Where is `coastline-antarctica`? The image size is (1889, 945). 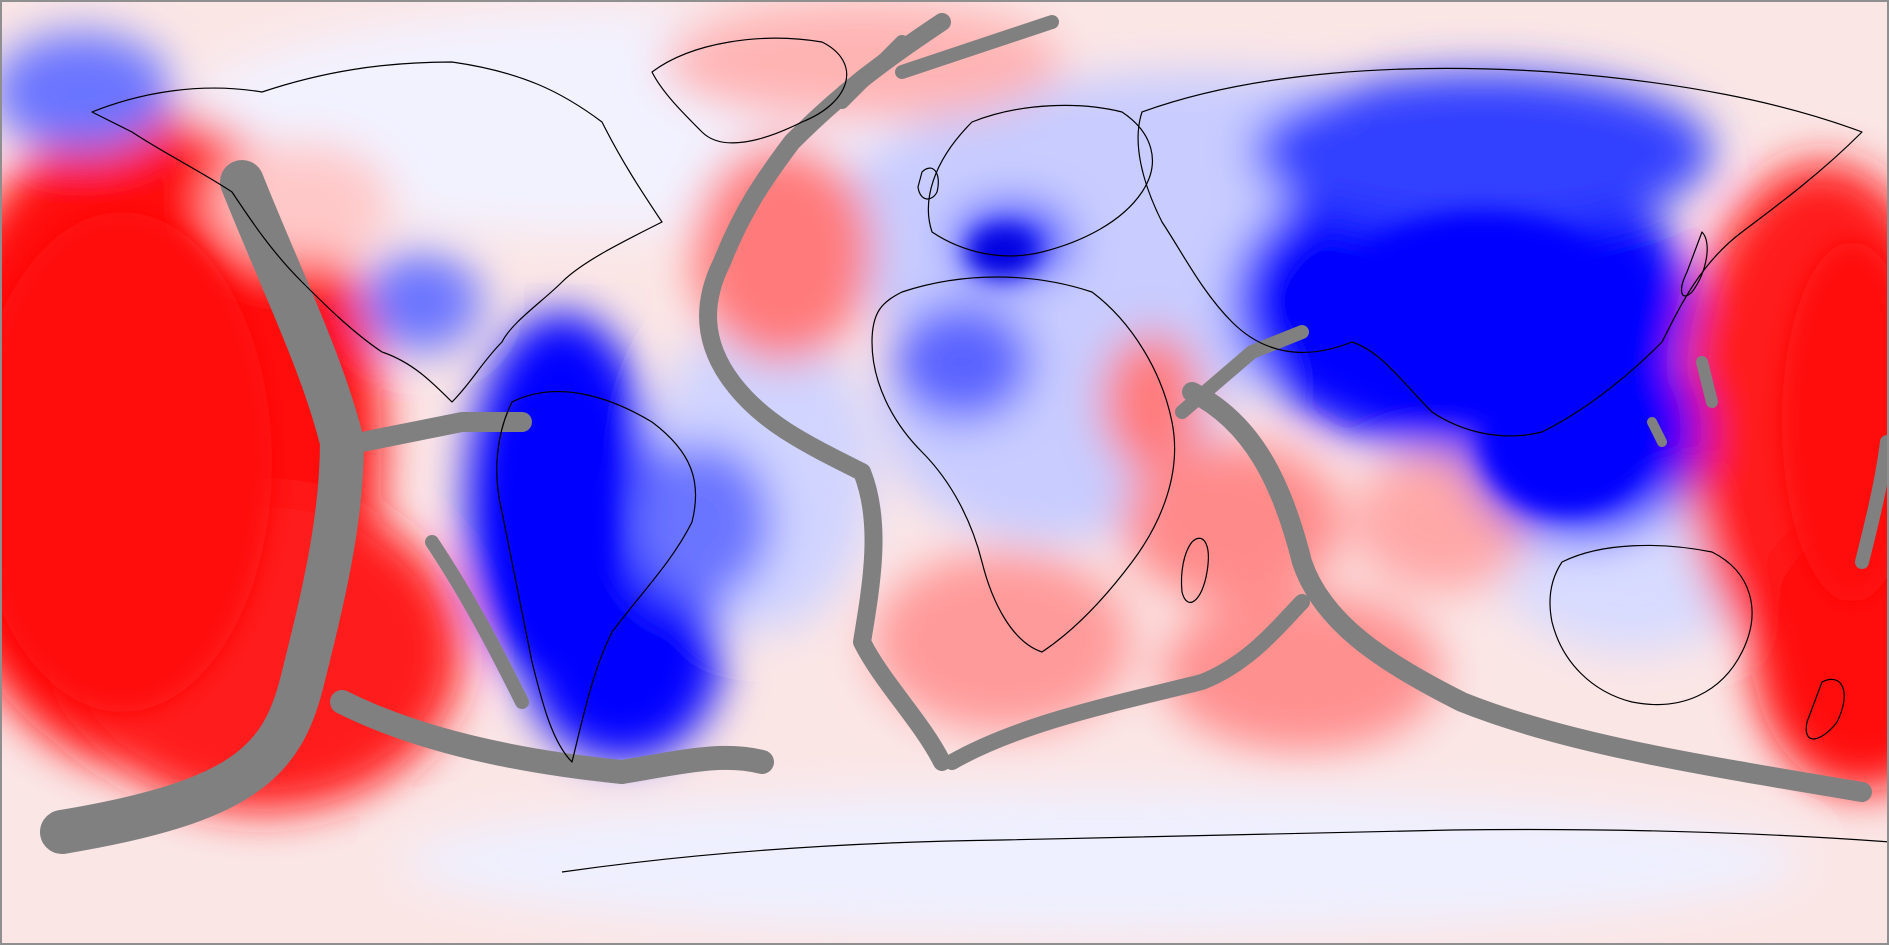
coastline-antarctica is located at coordinates (1224, 850).